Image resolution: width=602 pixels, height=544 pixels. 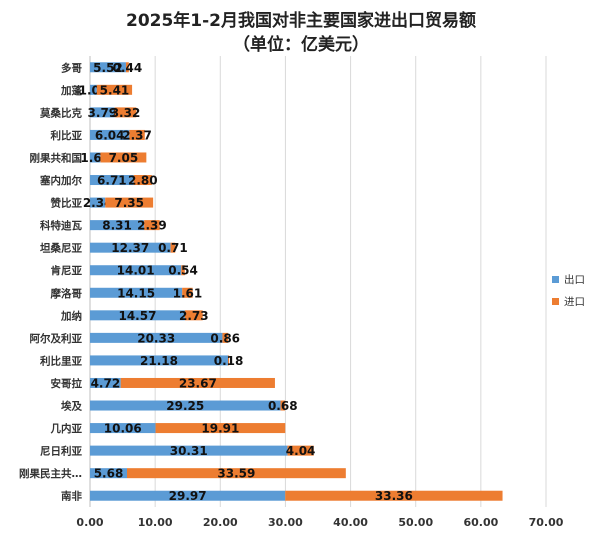 I want to click on export-data-label: 14.01, so click(x=136, y=271).